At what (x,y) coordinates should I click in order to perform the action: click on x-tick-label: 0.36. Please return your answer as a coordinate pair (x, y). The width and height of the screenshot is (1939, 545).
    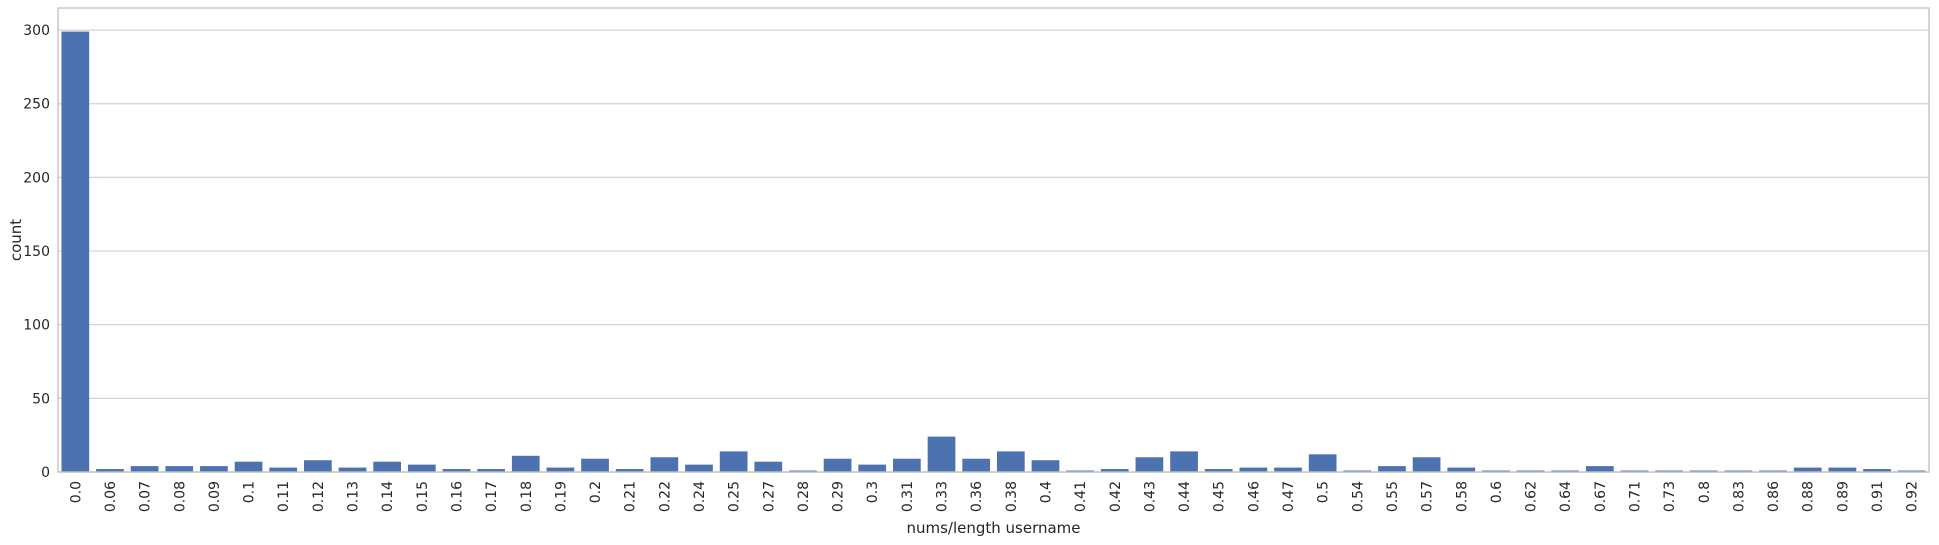
    Looking at the image, I should click on (977, 496).